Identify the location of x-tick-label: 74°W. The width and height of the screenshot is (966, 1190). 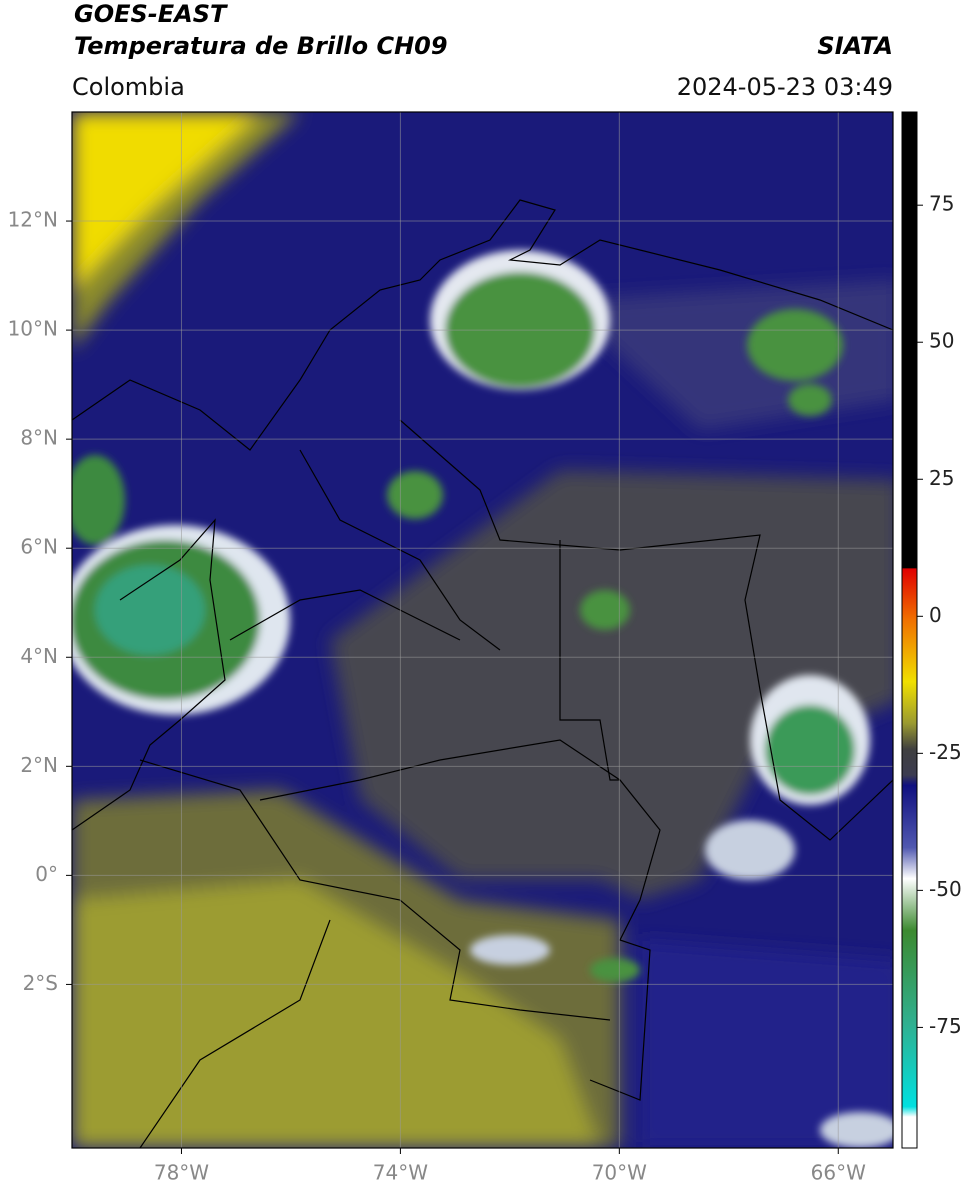
(400, 1173).